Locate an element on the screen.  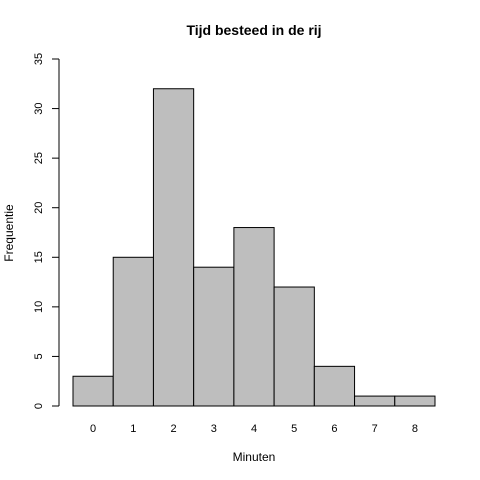
y-tick-label: 15 is located at coordinates (39, 257).